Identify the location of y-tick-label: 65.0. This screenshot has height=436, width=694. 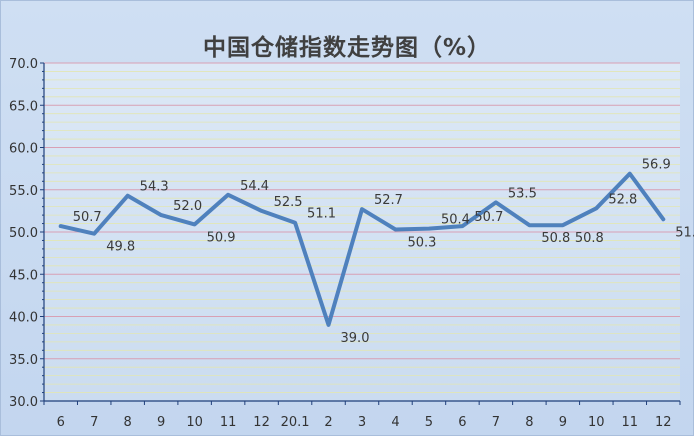
(23, 106).